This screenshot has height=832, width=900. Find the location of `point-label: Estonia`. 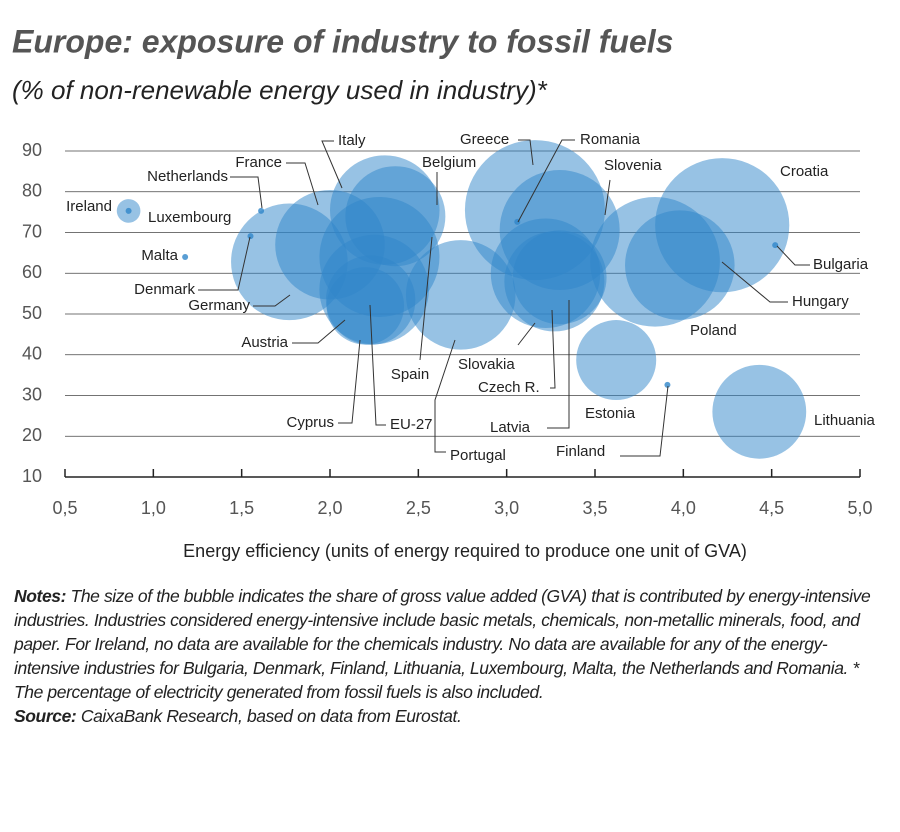

point-label: Estonia is located at coordinates (610, 413).